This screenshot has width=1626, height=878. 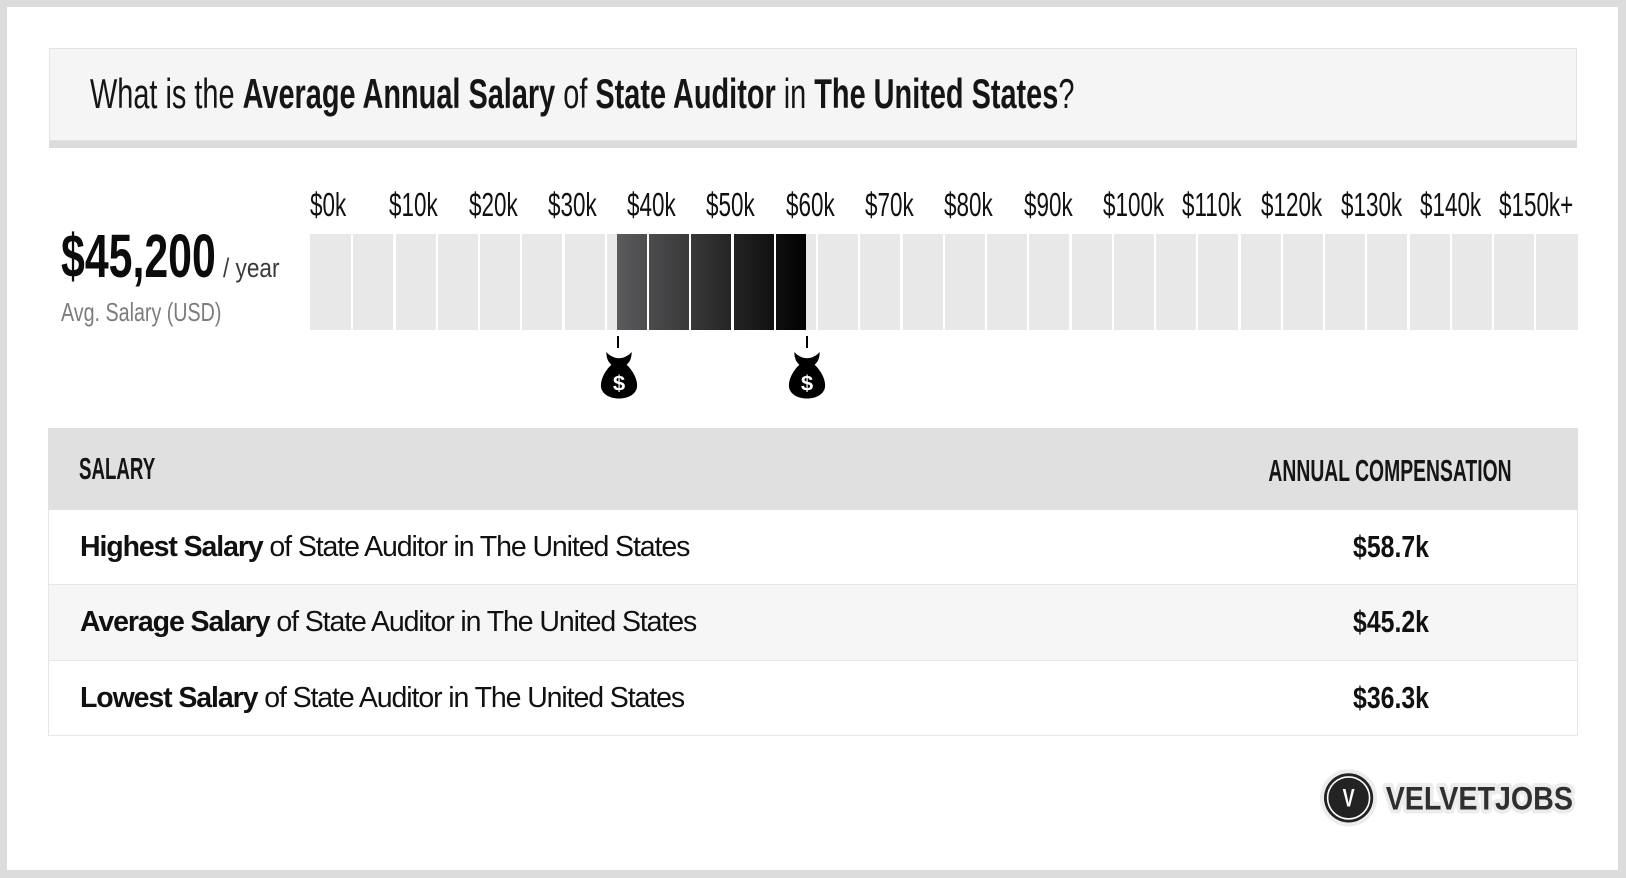 I want to click on svg-text: VELVETJOBS, so click(x=1479, y=799).